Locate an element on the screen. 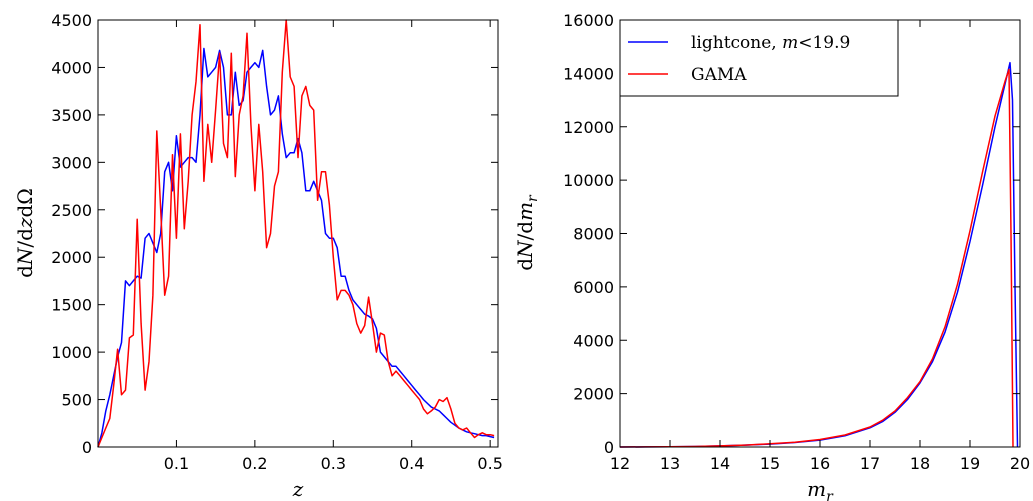 Image resolution: width=1033 pixels, height=501 pixels. left-y-tick-label: 4000 is located at coordinates (71, 67).